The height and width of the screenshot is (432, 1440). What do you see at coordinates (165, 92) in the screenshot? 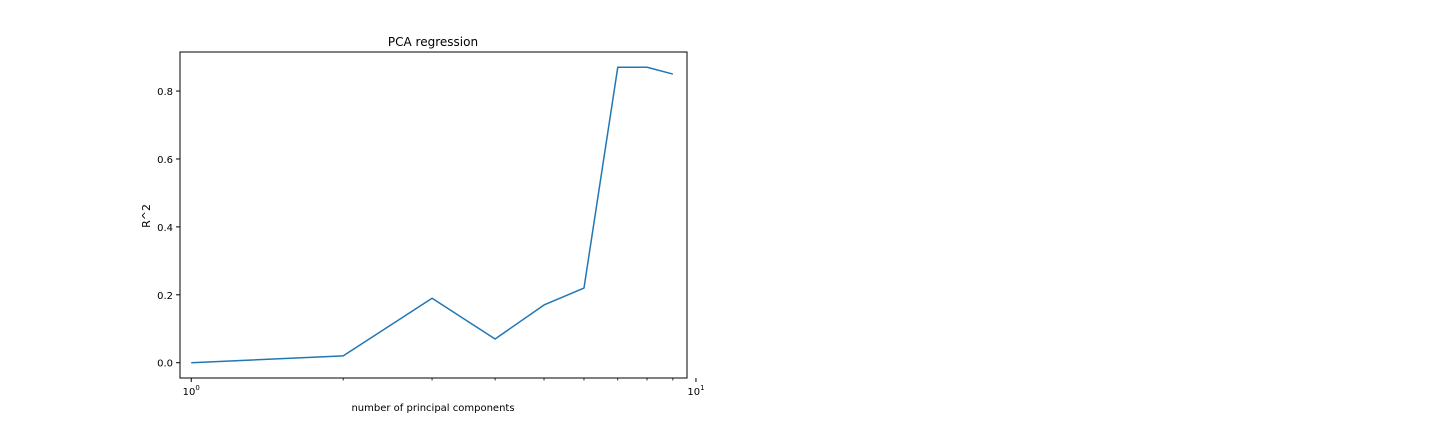
I see `y-tick-label: 0.8` at bounding box center [165, 92].